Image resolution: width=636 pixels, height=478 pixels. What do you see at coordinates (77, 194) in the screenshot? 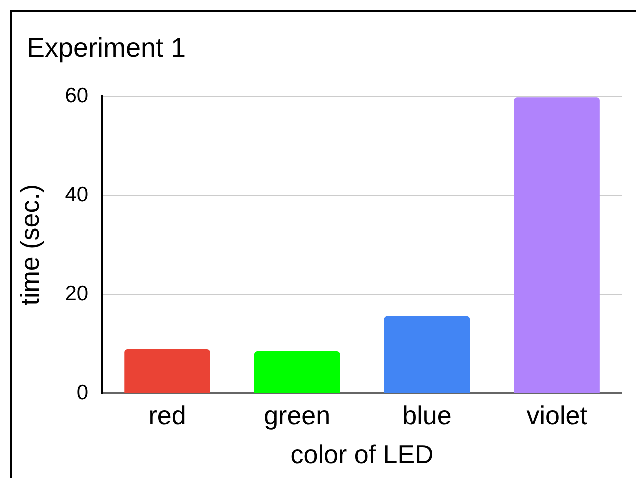
I see `y-tick-label: 40` at bounding box center [77, 194].